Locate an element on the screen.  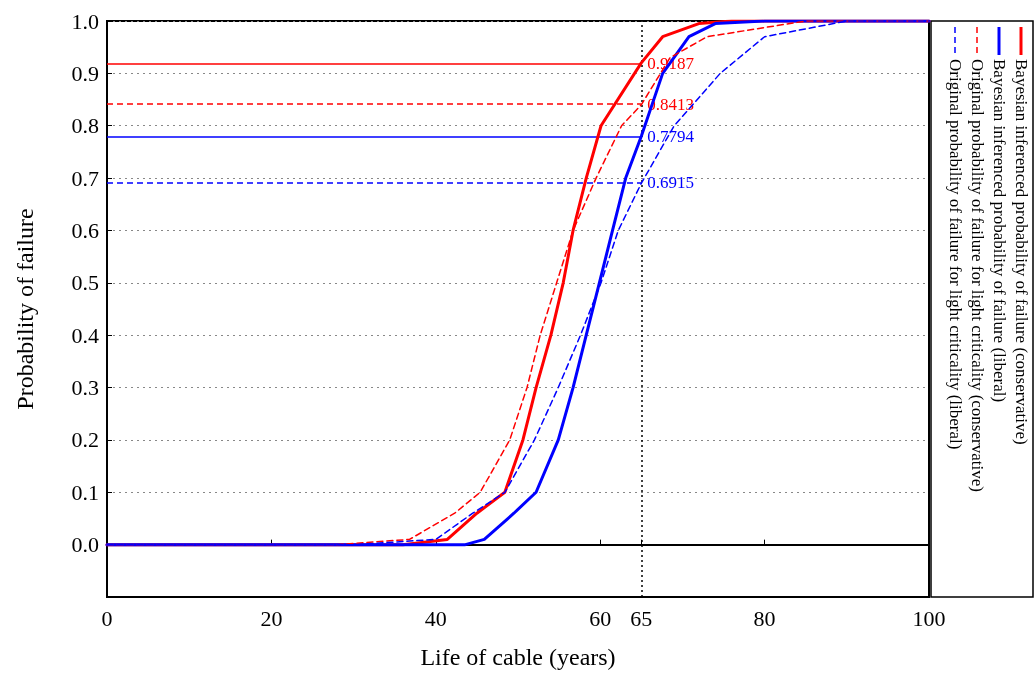
y-tick-label: 0.0 is located at coordinates (85, 545).